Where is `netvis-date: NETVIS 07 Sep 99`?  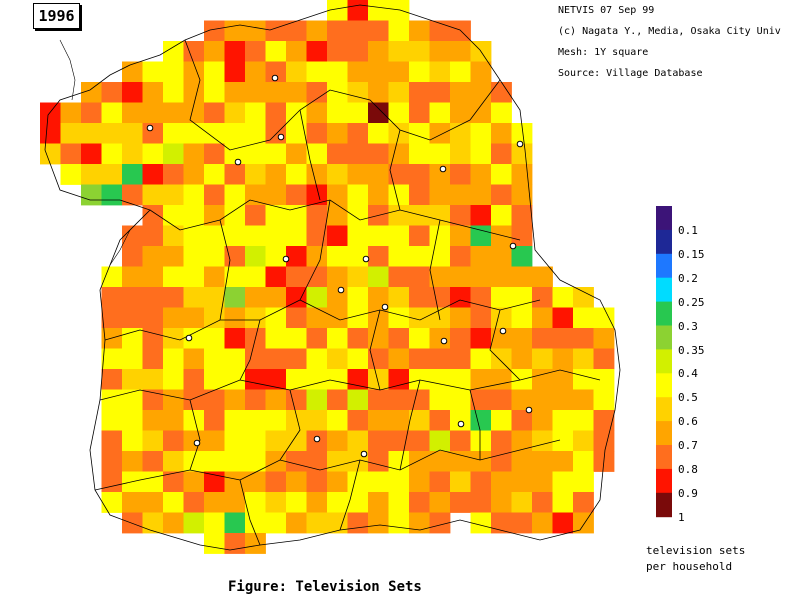
netvis-date: NETVIS 07 Sep 99 is located at coordinates (606, 10).